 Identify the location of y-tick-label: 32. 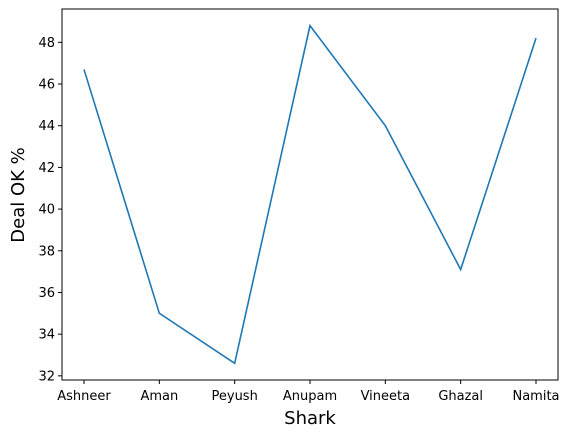
(46, 376).